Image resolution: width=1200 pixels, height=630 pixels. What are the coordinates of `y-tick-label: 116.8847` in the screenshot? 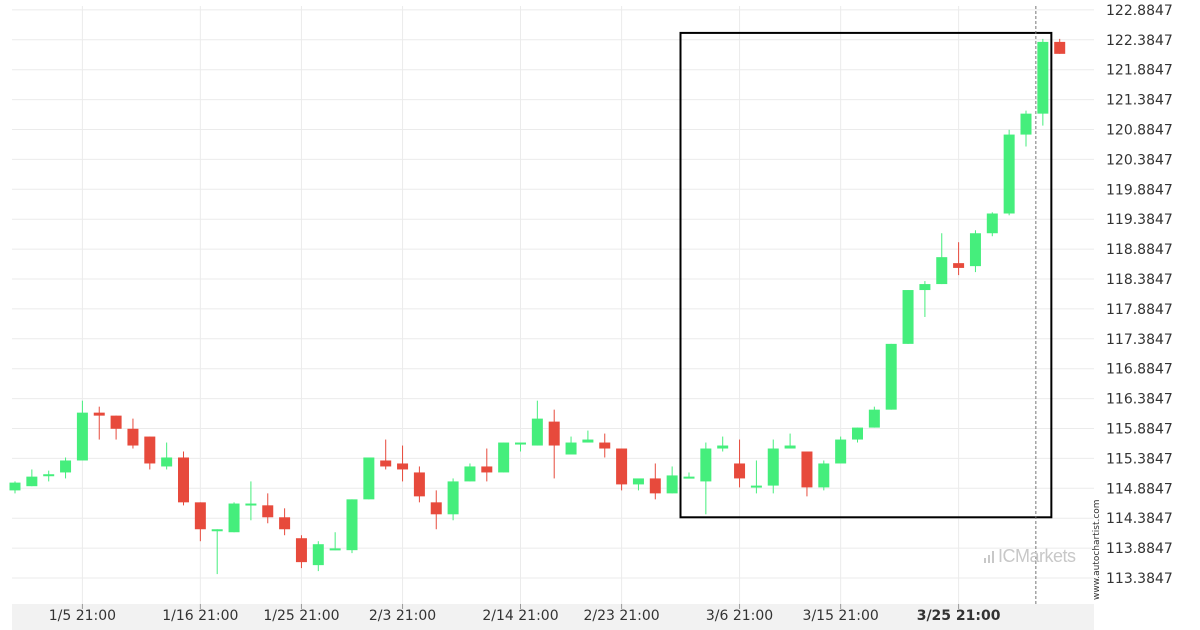 It's located at (1139, 370).